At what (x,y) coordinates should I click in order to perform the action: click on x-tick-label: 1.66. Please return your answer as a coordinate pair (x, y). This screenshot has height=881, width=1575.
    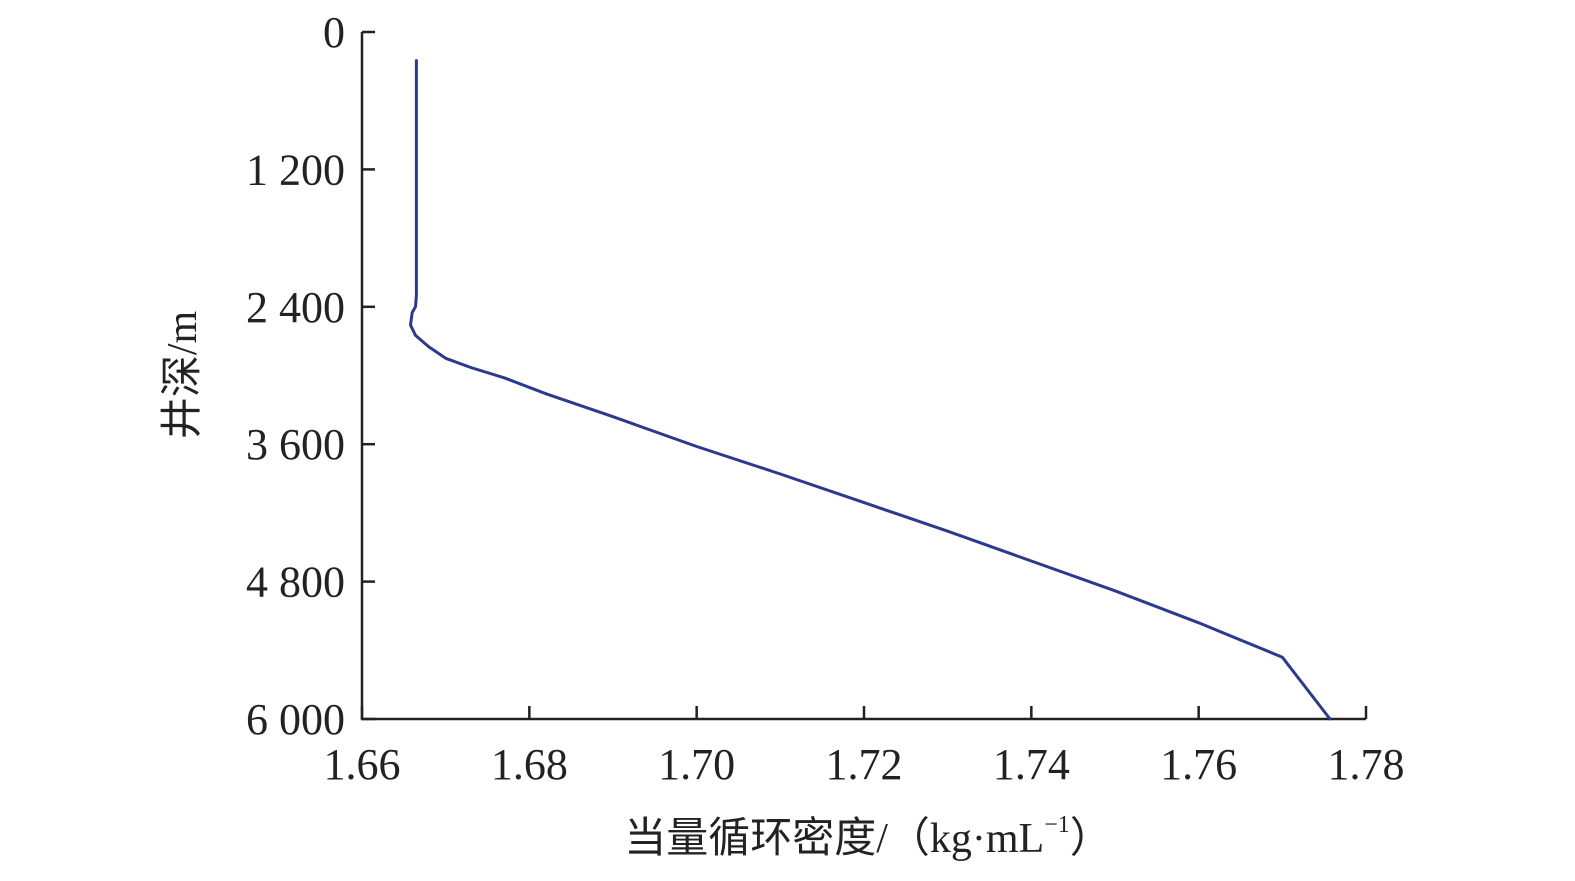
    Looking at the image, I should click on (362, 764).